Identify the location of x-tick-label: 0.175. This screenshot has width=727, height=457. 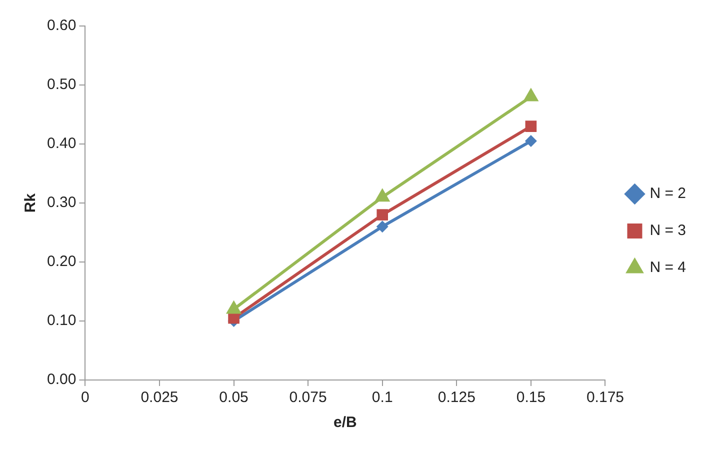
(605, 397).